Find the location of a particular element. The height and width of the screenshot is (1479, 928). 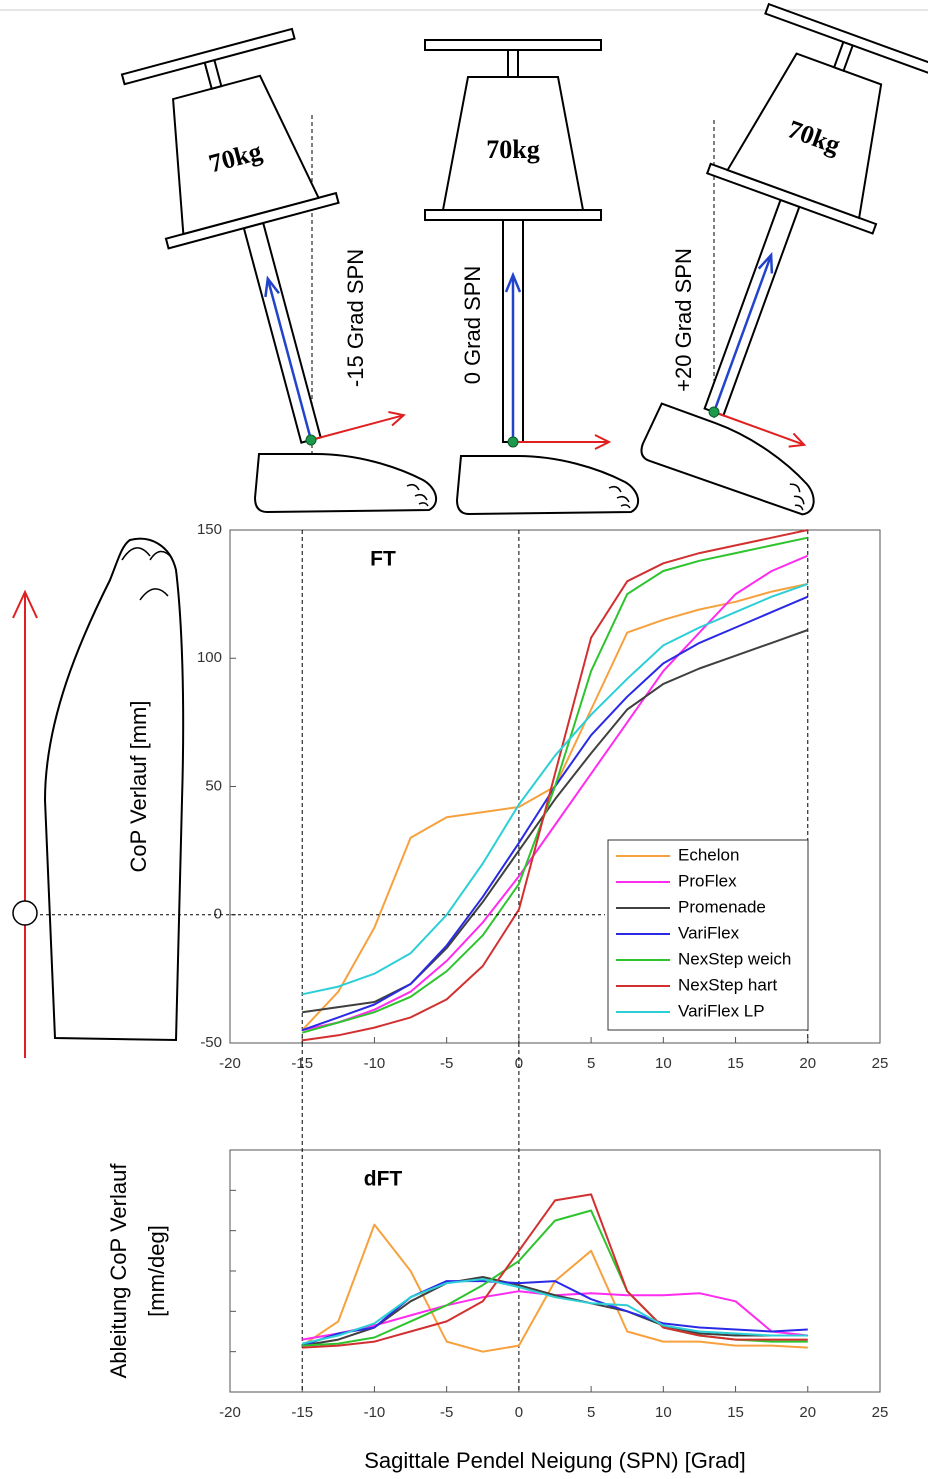

legend-label: VariFlex LP is located at coordinates (721, 1010).